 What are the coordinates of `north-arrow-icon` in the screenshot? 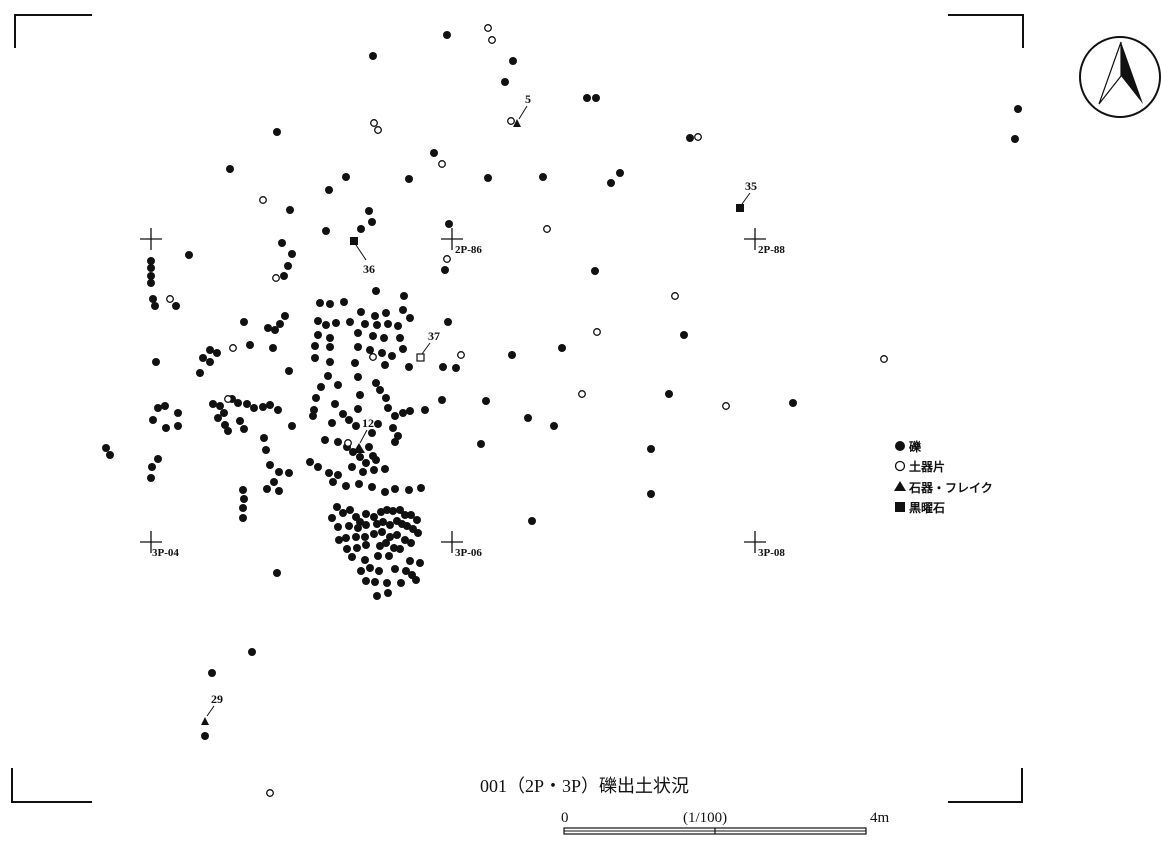 It's located at (1120, 77).